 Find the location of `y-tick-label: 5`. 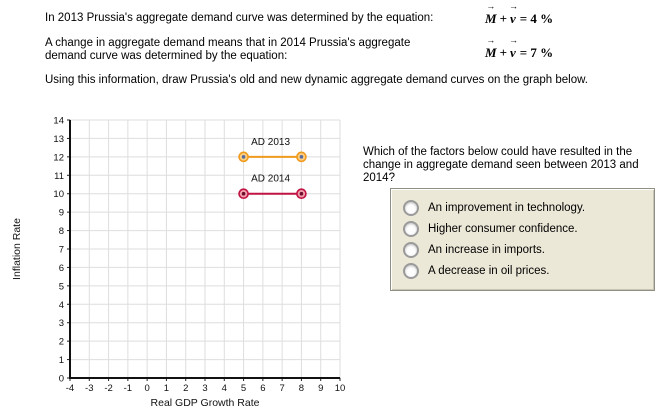

y-tick-label: 5 is located at coordinates (61, 286).